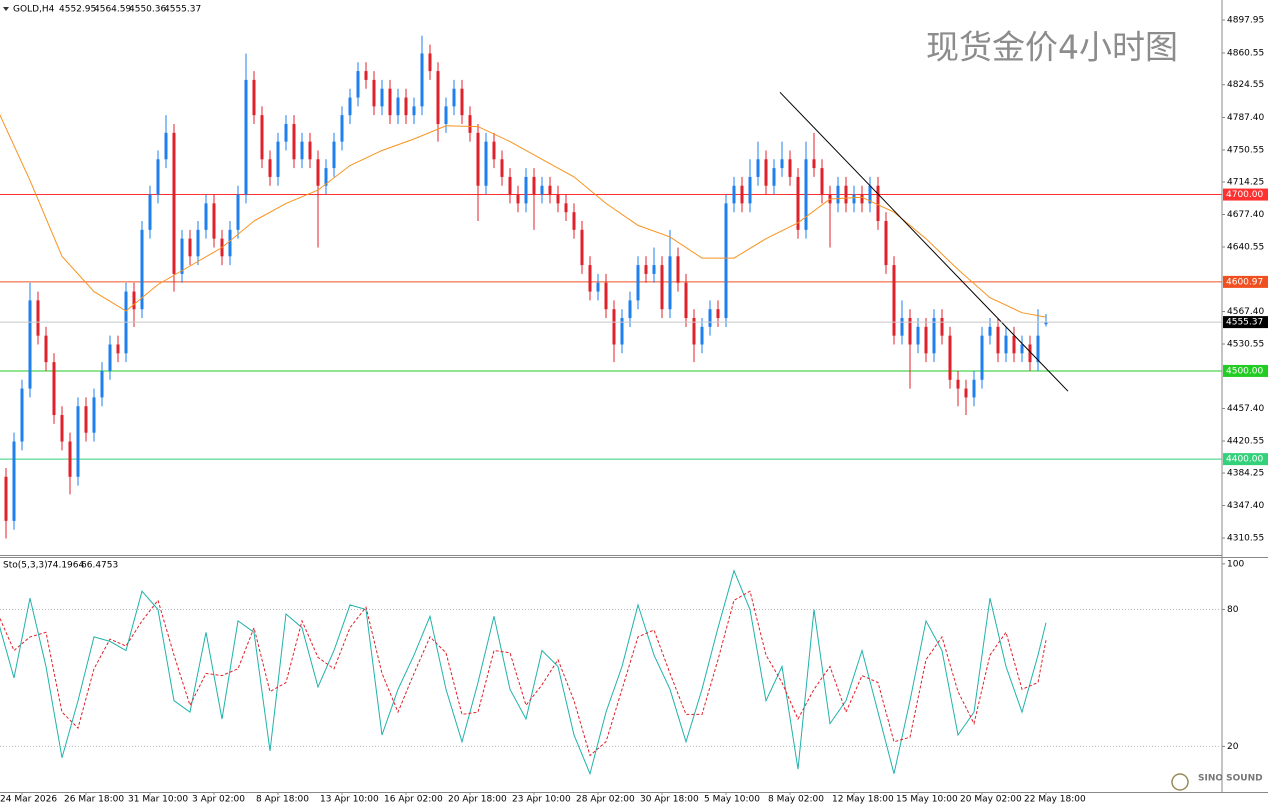 The width and height of the screenshot is (1268, 805). I want to click on y-tick-label: 4310.55, so click(1245, 539).